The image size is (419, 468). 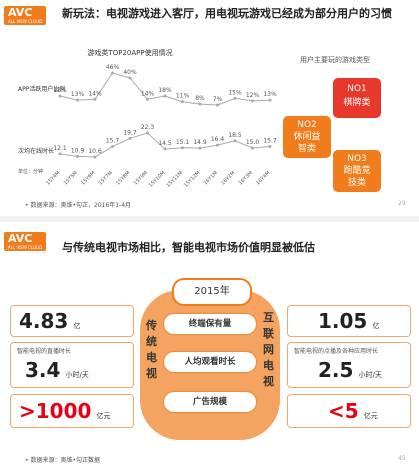 I want to click on type-rank: NO1, so click(x=357, y=89).